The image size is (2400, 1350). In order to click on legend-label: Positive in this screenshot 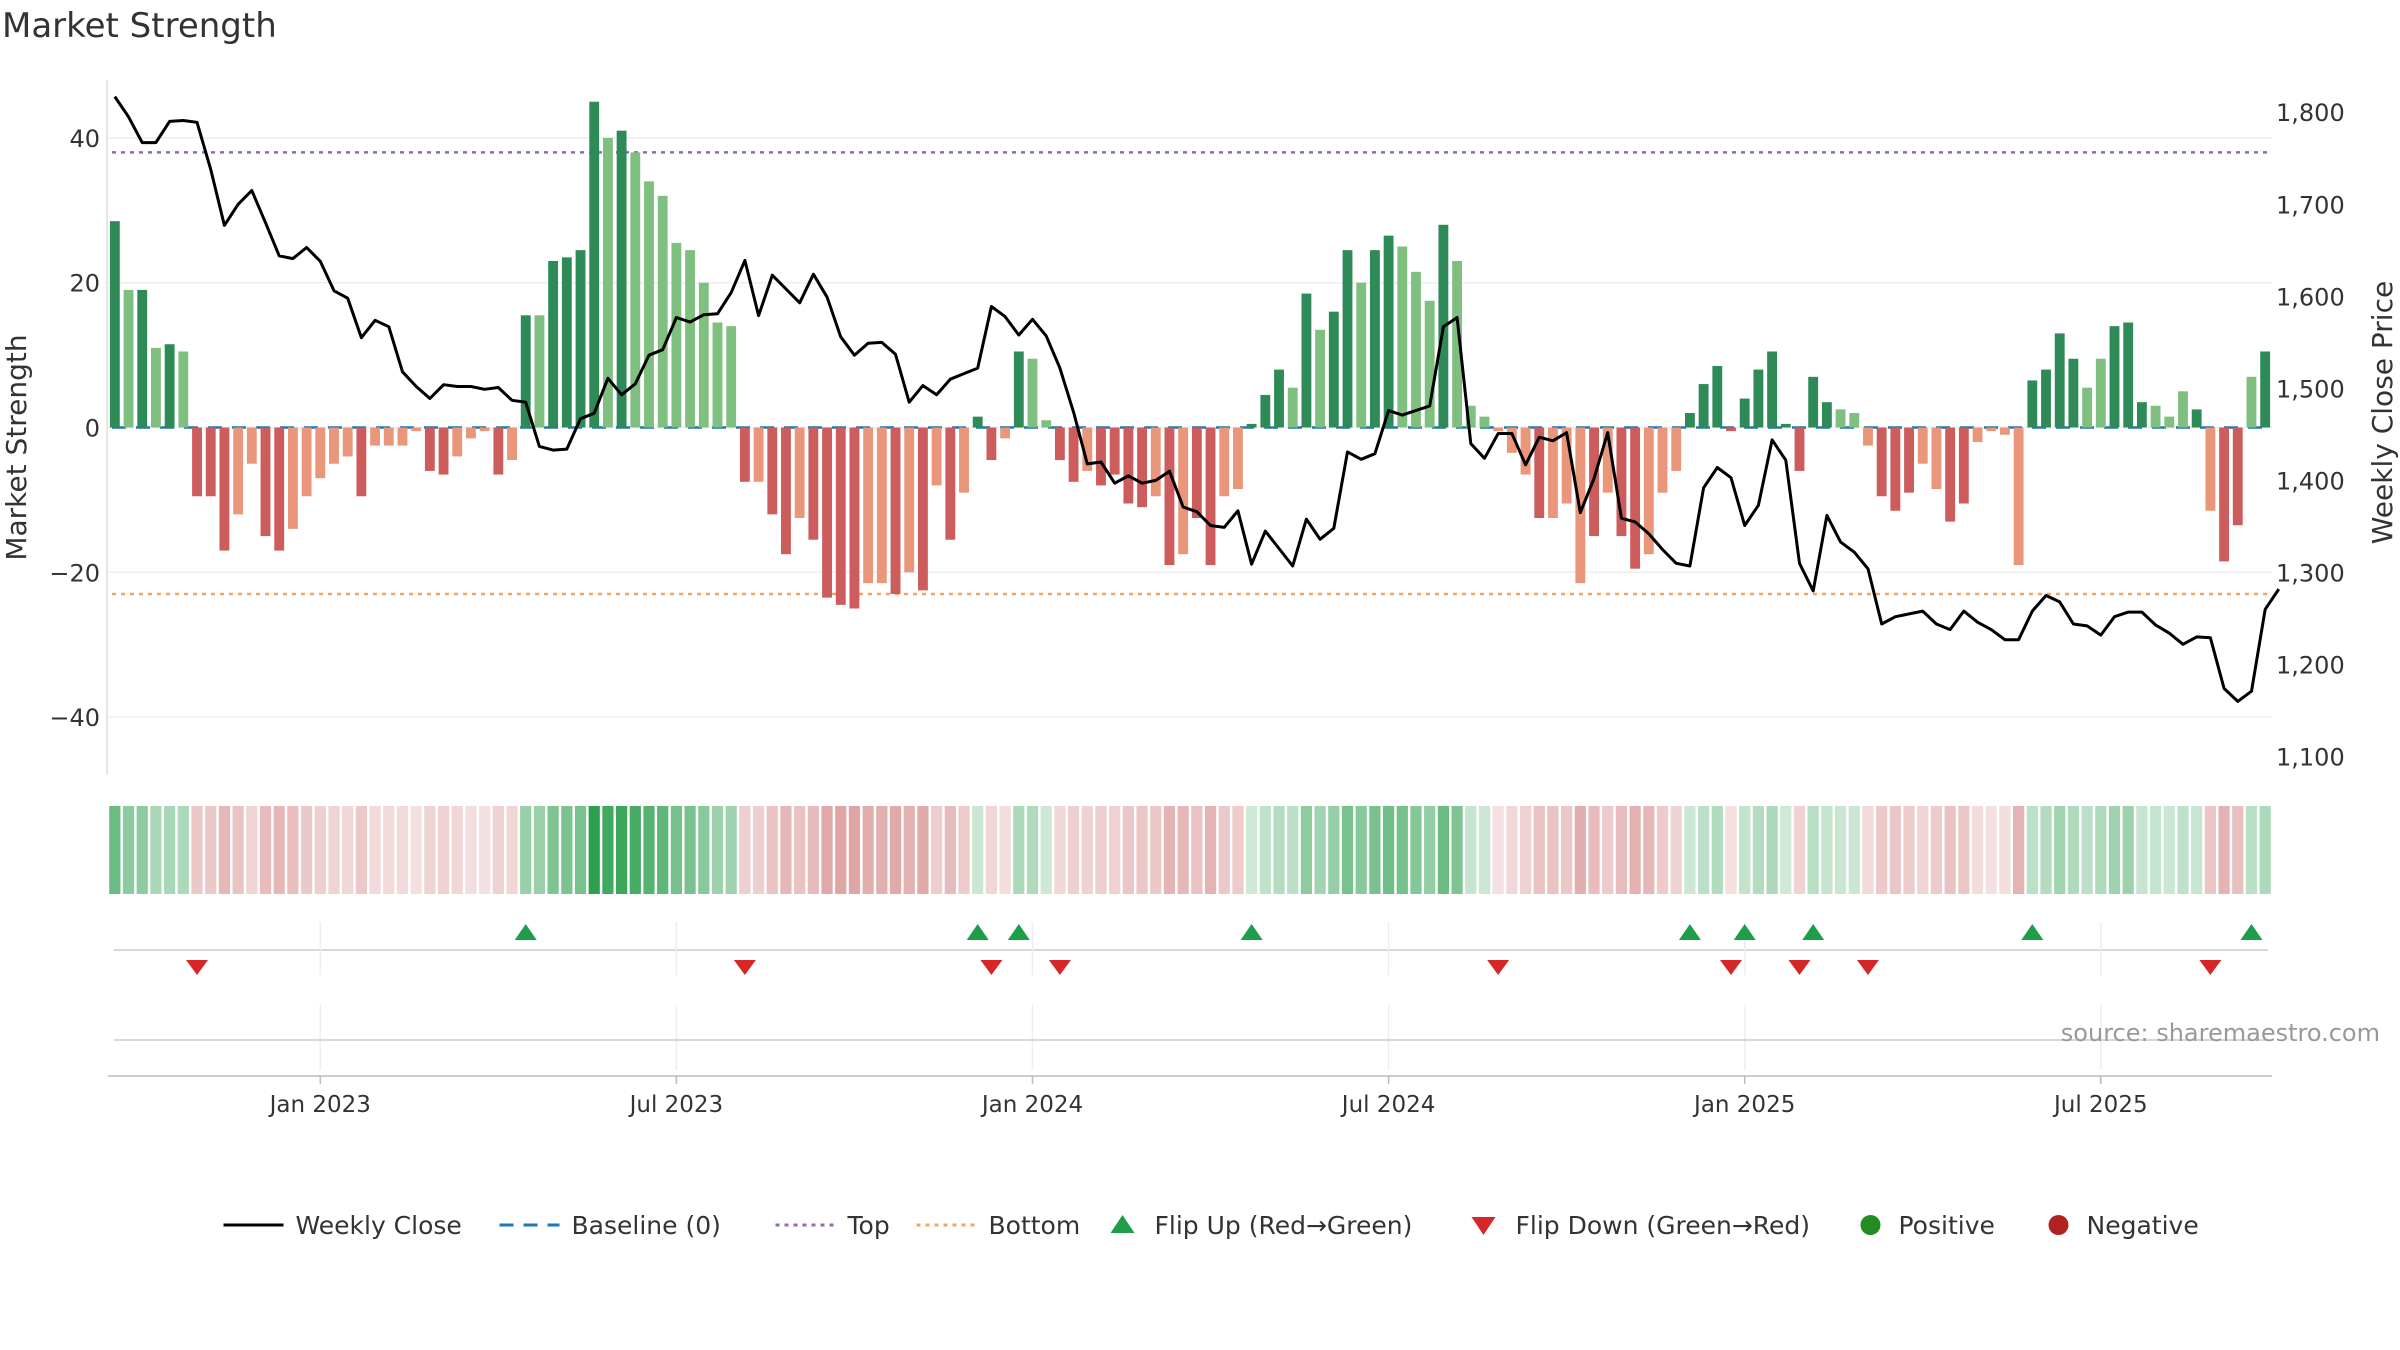, I will do `click(1947, 1225)`.